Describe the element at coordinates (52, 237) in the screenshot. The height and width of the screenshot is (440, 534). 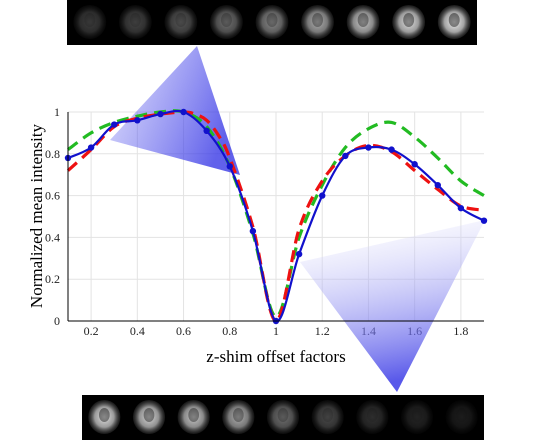
I see `y-tick-label: 0.4` at that location.